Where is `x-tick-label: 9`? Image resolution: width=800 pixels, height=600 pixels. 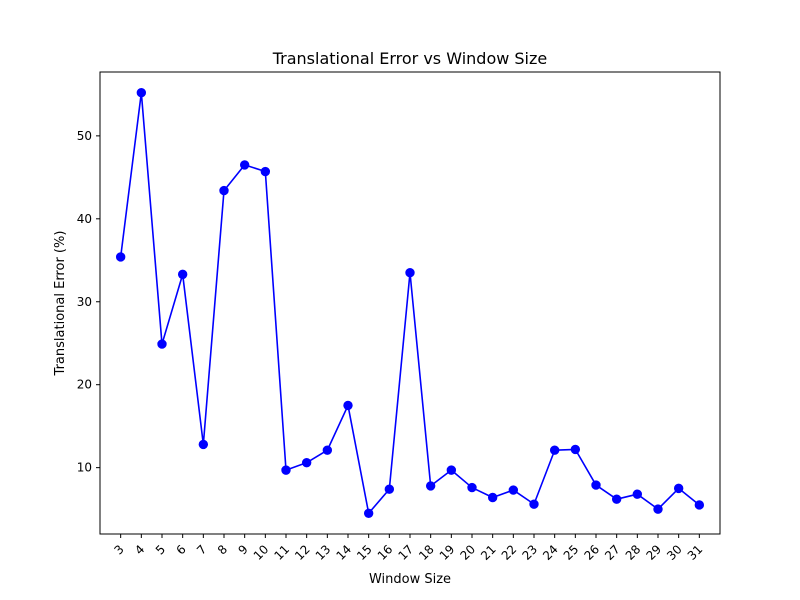
x-tick-label: 9 is located at coordinates (242, 549).